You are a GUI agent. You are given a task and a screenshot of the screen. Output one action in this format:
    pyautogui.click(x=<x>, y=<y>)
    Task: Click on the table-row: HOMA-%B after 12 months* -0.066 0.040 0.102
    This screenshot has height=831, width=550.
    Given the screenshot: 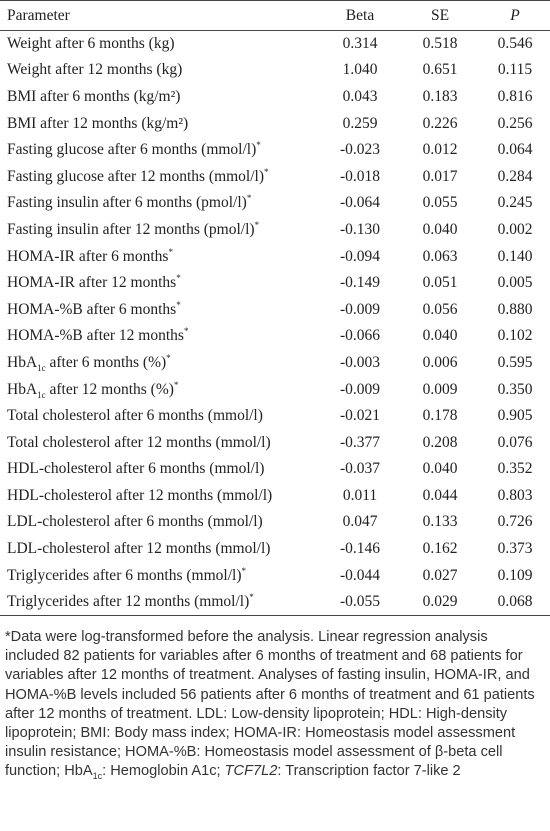 What is the action you would take?
    pyautogui.click(x=275, y=336)
    